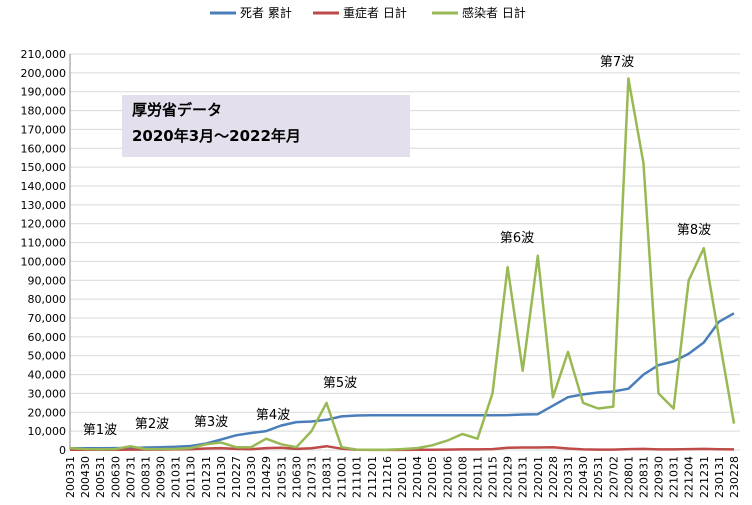  What do you see at coordinates (462, 477) in the screenshot?
I see `x-tick-label: 220108` at bounding box center [462, 477].